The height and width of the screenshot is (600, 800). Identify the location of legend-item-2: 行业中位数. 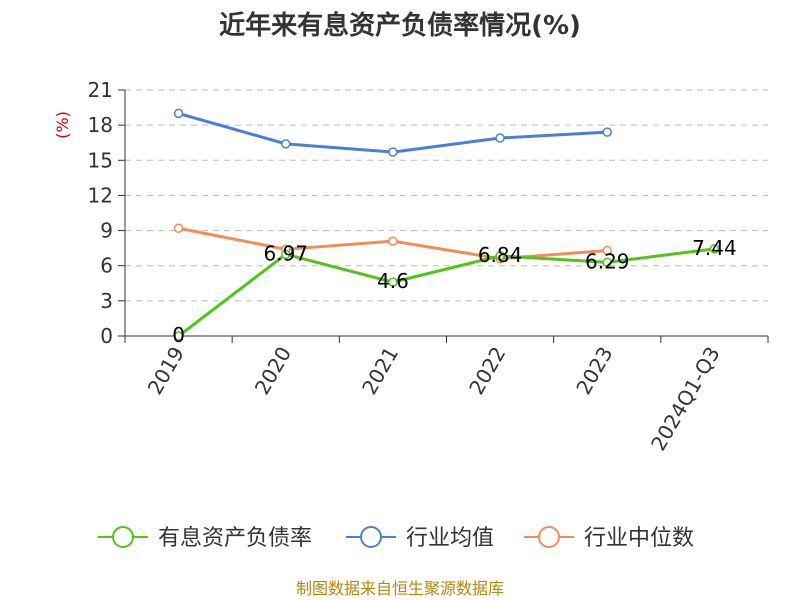
(609, 538).